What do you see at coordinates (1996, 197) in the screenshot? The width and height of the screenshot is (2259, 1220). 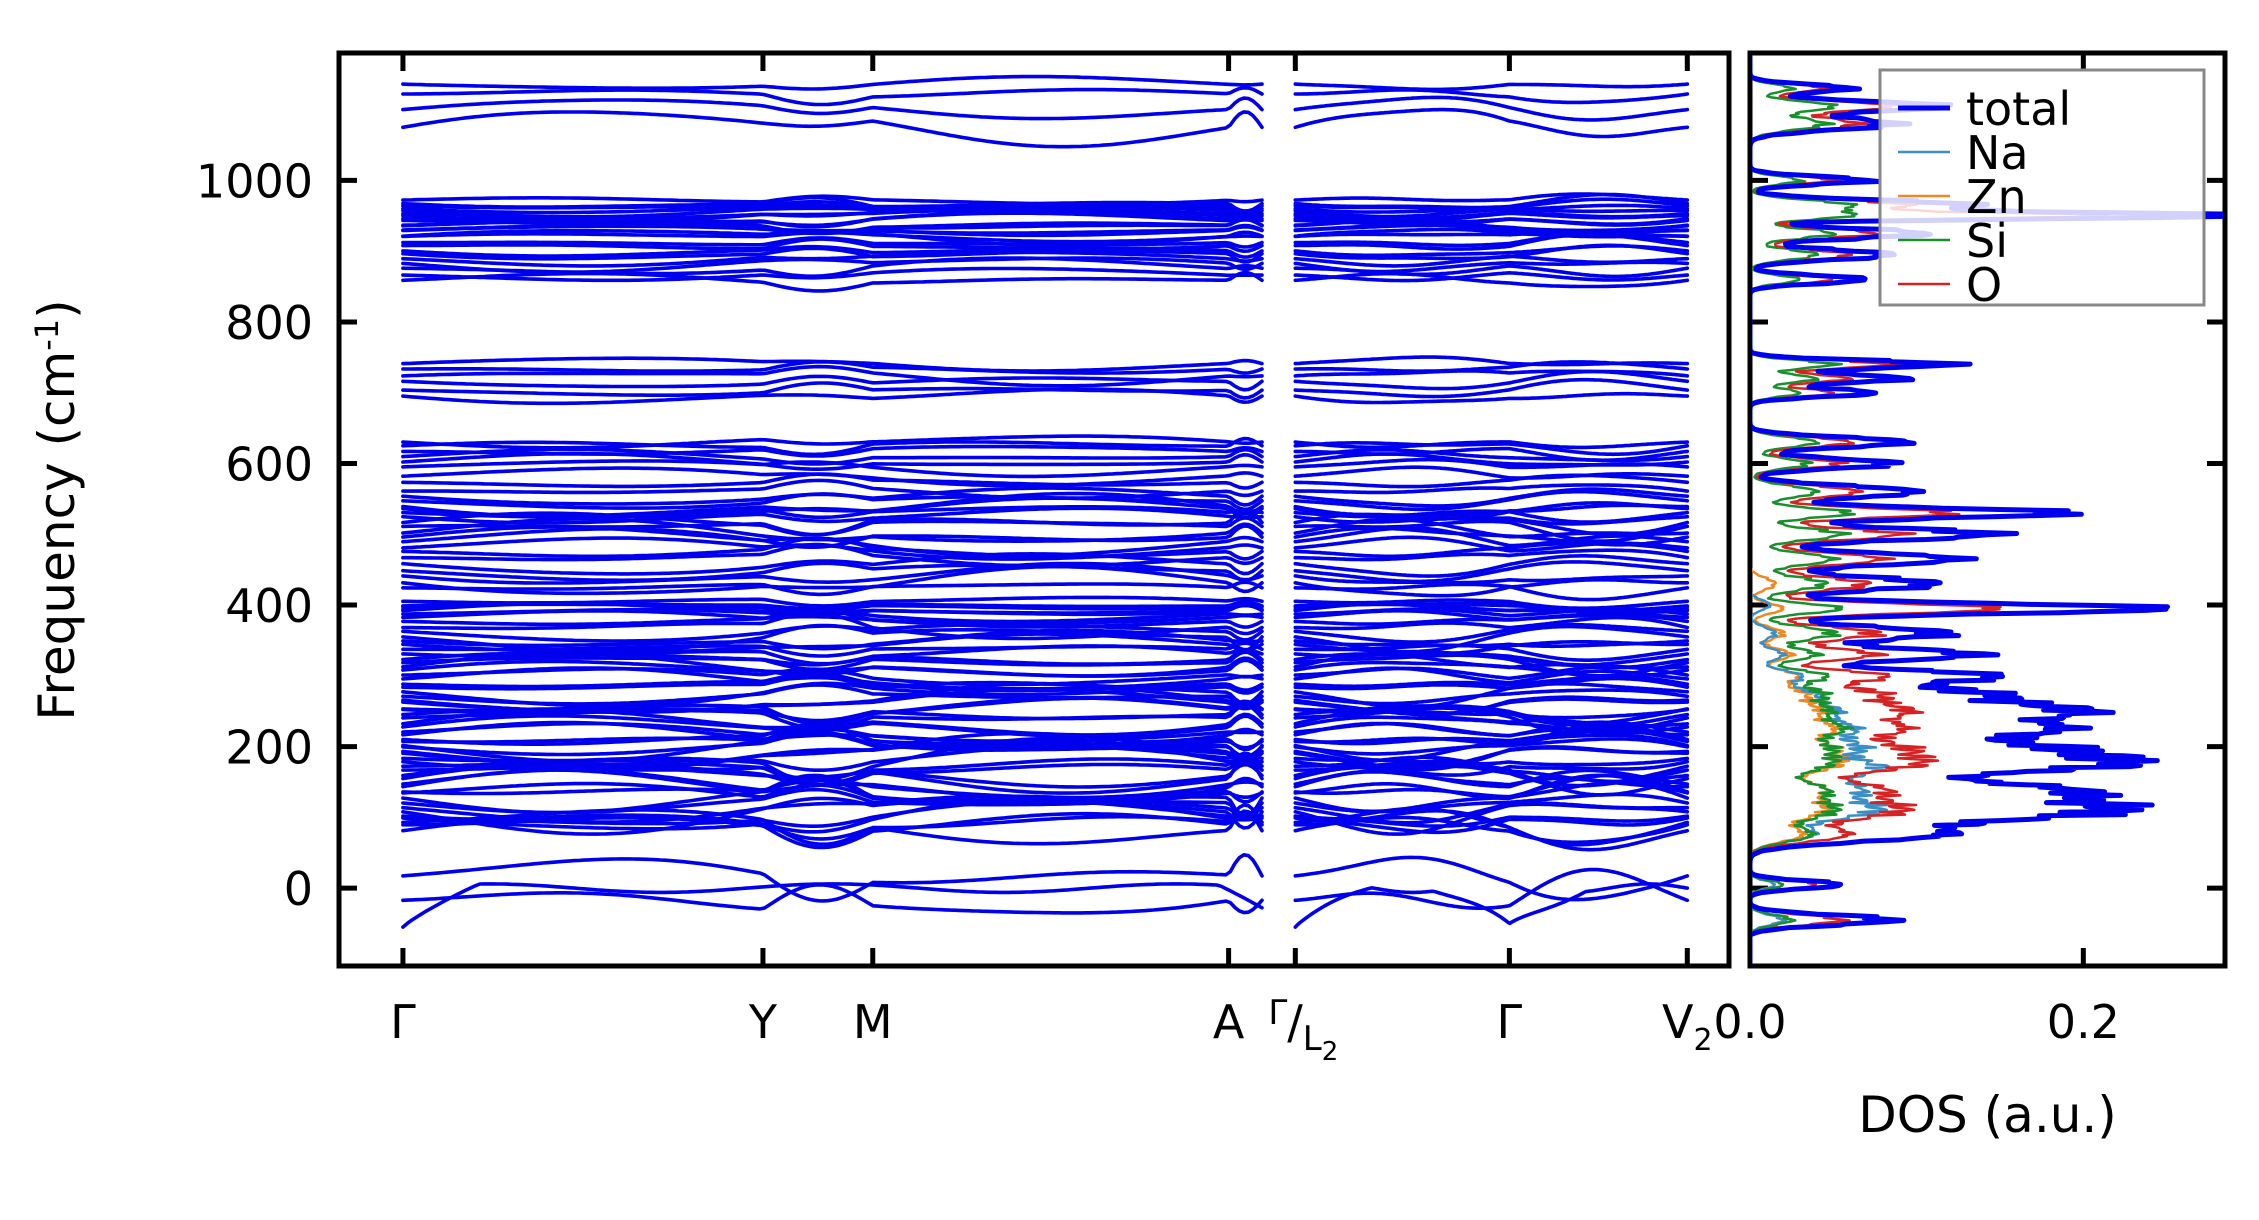 I see `legend-label-Zn: Zn` at bounding box center [1996, 197].